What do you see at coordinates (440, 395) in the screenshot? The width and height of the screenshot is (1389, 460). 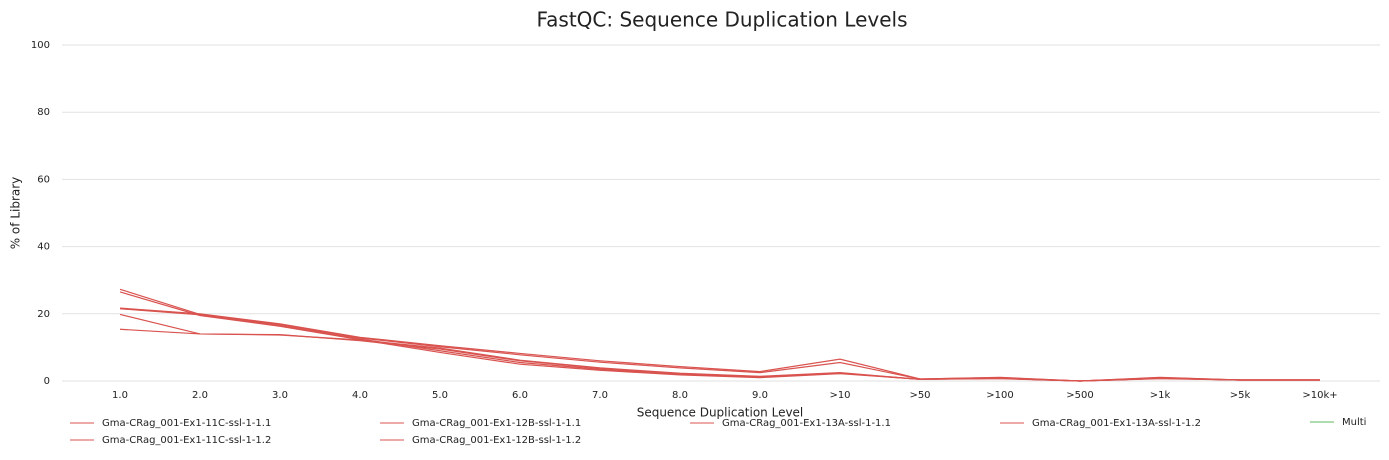 I see `x-tick-label: 5.0` at bounding box center [440, 395].